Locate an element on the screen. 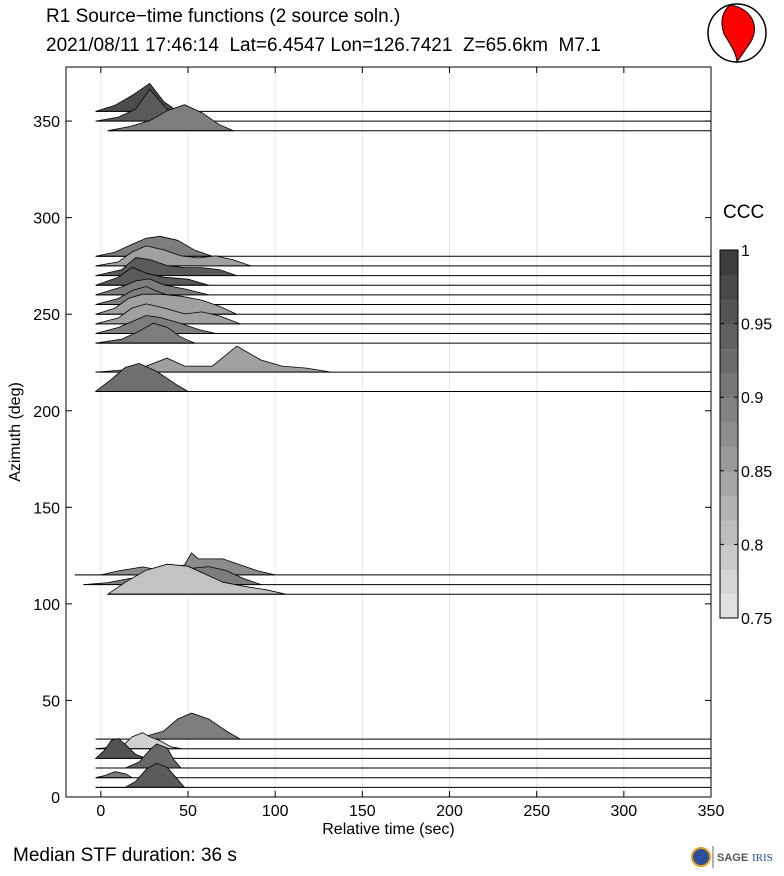 The height and width of the screenshot is (876, 784). x-tick-label: 350 is located at coordinates (711, 811).